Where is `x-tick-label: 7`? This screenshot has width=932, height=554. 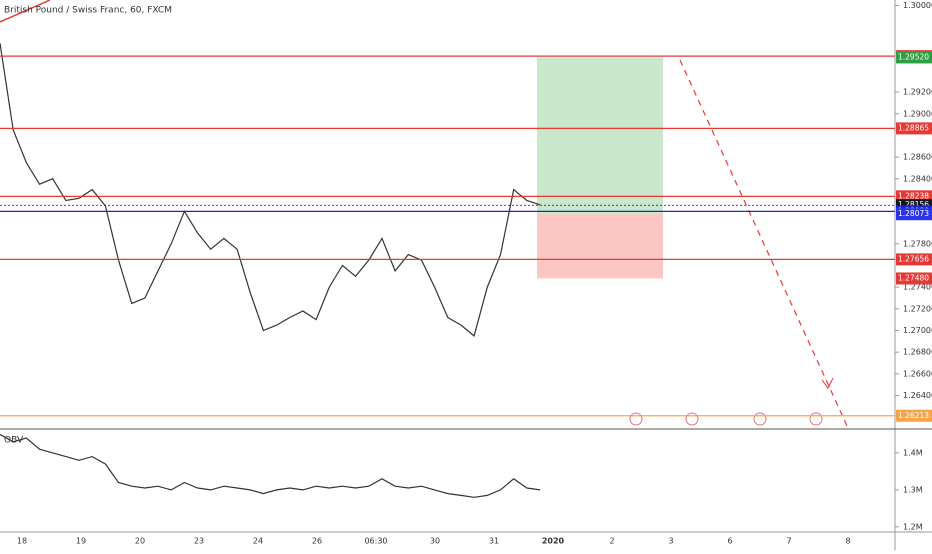 x-tick-label: 7 is located at coordinates (788, 541).